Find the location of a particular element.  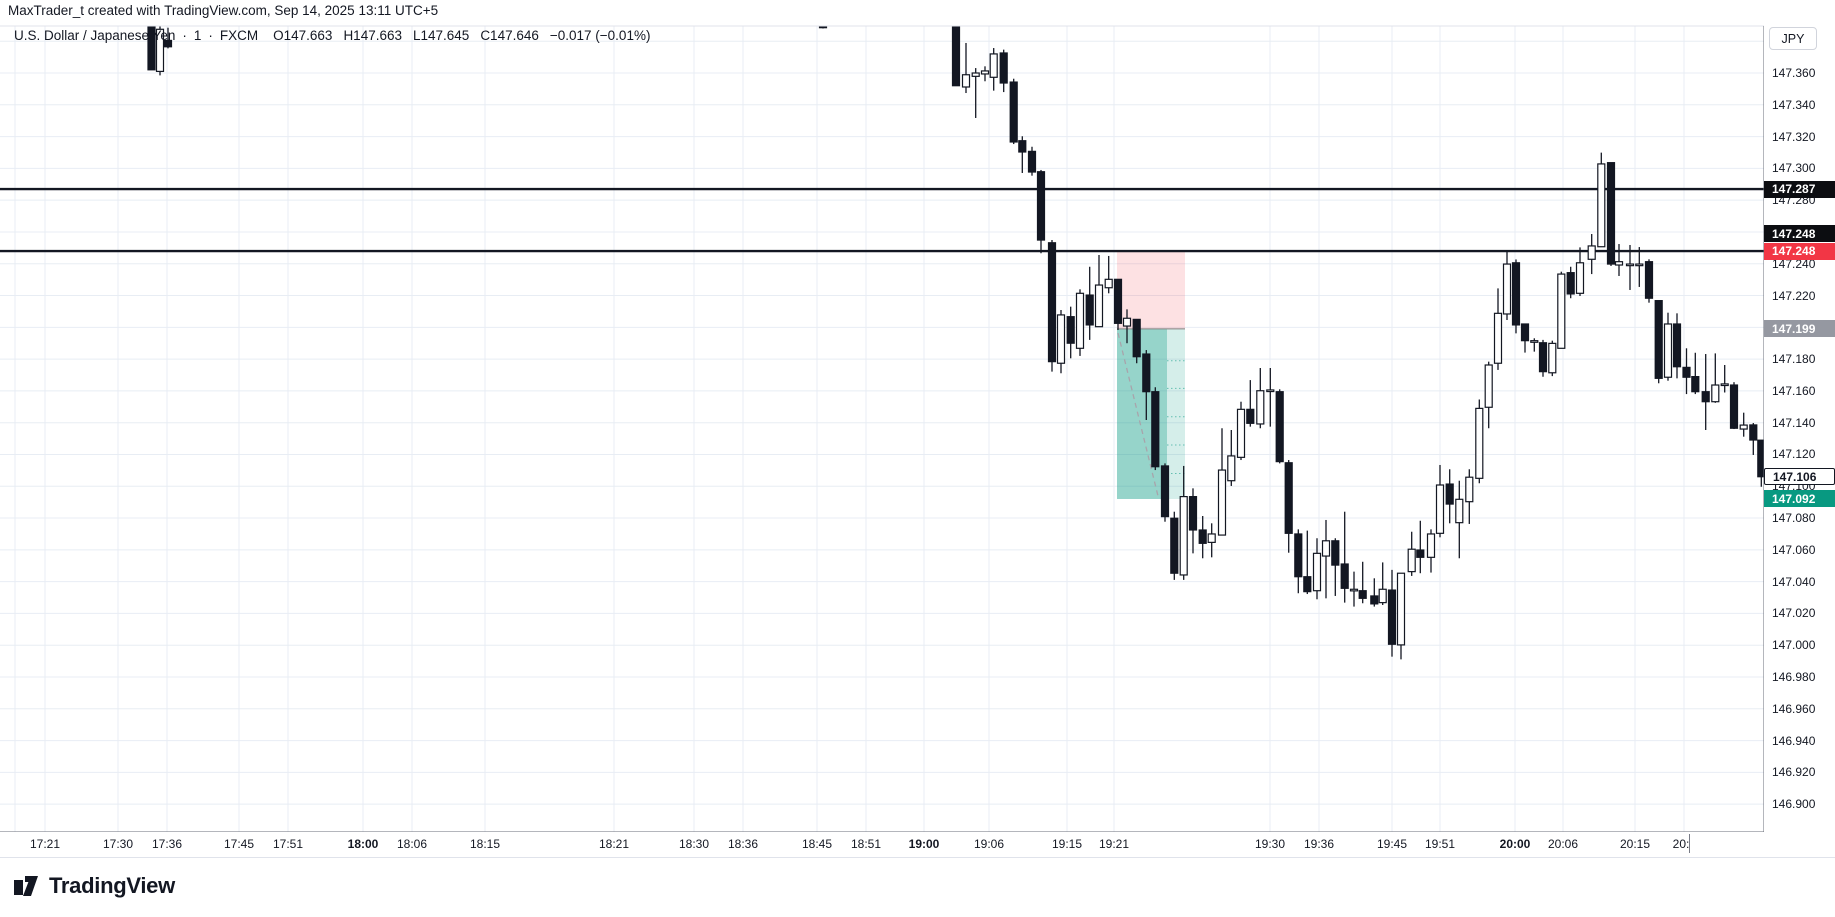

time-label: 17:45 is located at coordinates (239, 844).